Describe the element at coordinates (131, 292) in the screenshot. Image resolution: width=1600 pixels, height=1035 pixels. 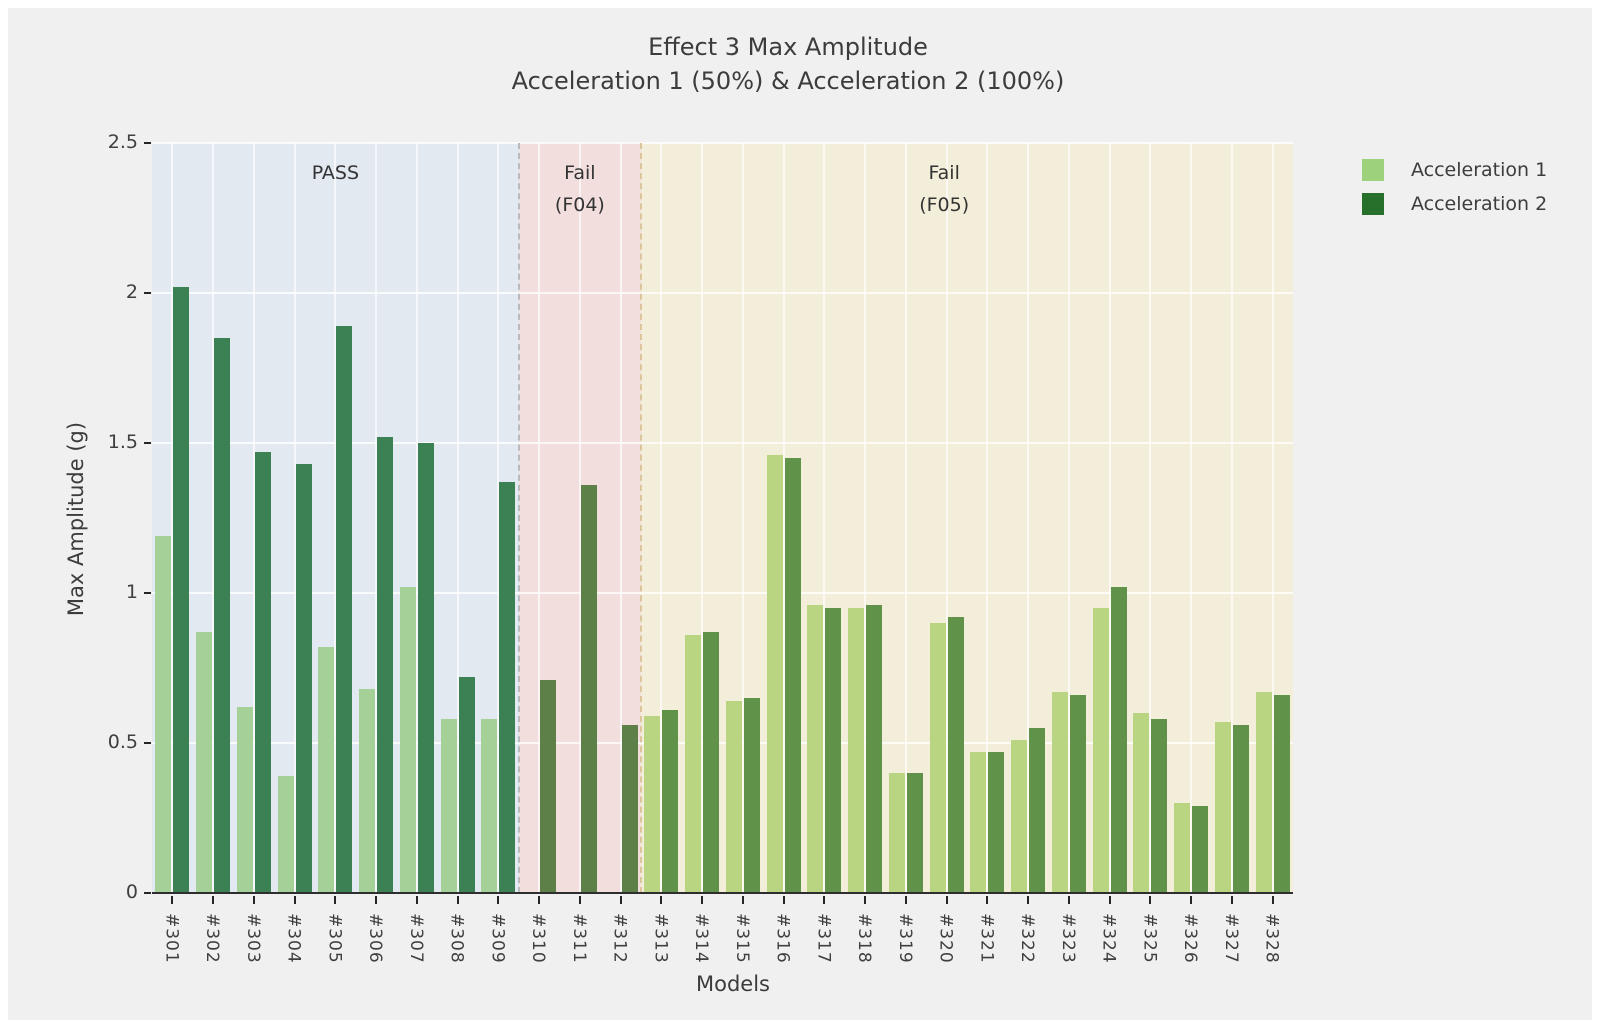
I see `y-tick-label-2: 2` at that location.